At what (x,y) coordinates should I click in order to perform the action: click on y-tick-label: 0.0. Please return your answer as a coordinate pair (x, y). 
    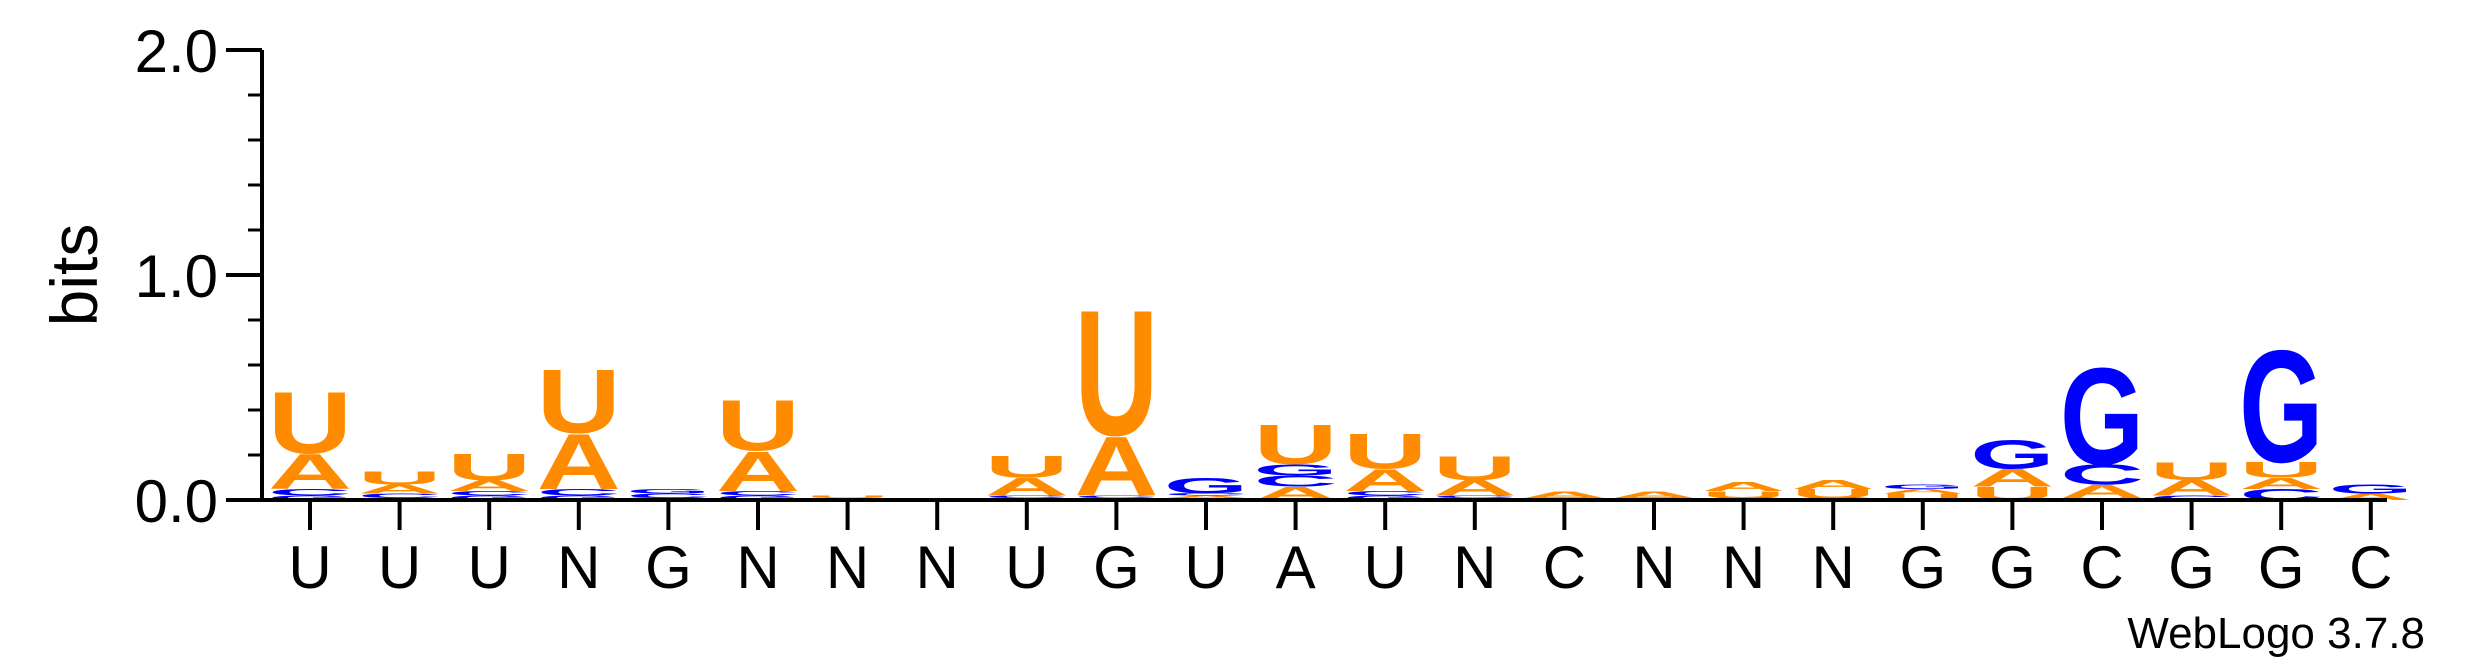
    Looking at the image, I should click on (176, 501).